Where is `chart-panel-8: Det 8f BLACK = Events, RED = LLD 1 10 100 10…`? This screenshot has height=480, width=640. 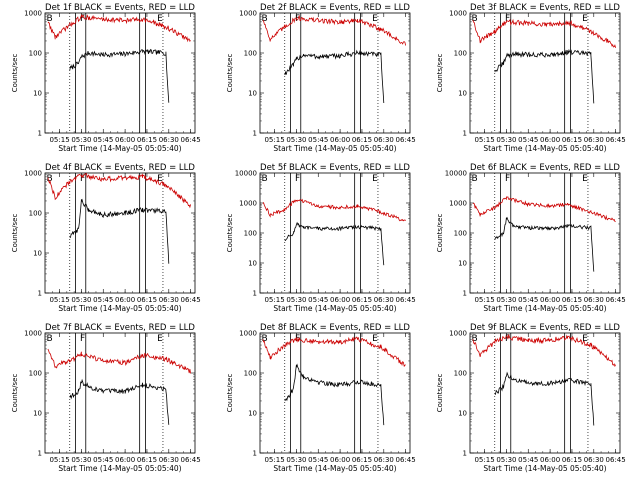 chart-panel-8: Det 8f BLACK = Events, RED = LLD 1 10 100 10… is located at coordinates (321, 398).